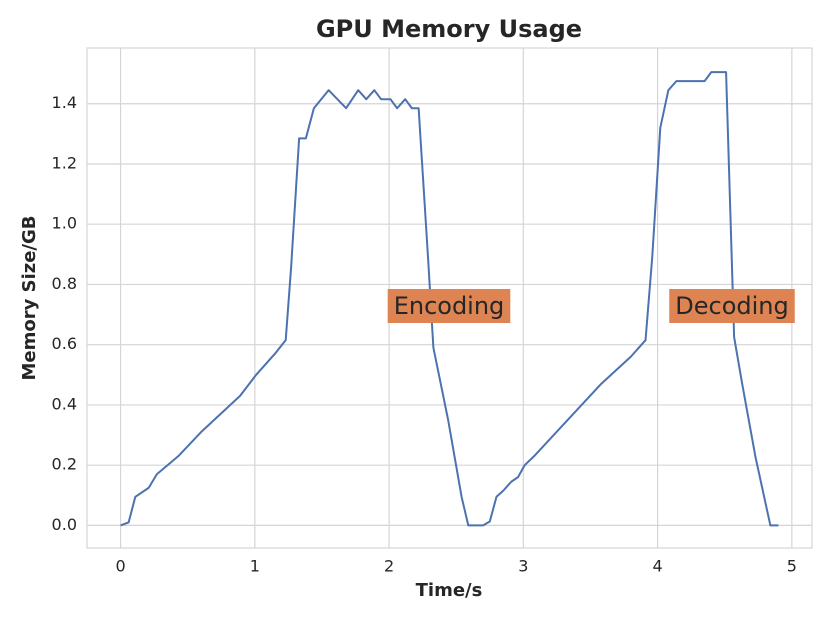  Describe the element at coordinates (64, 403) in the screenshot. I see `y-tick-label: 0.4` at that location.